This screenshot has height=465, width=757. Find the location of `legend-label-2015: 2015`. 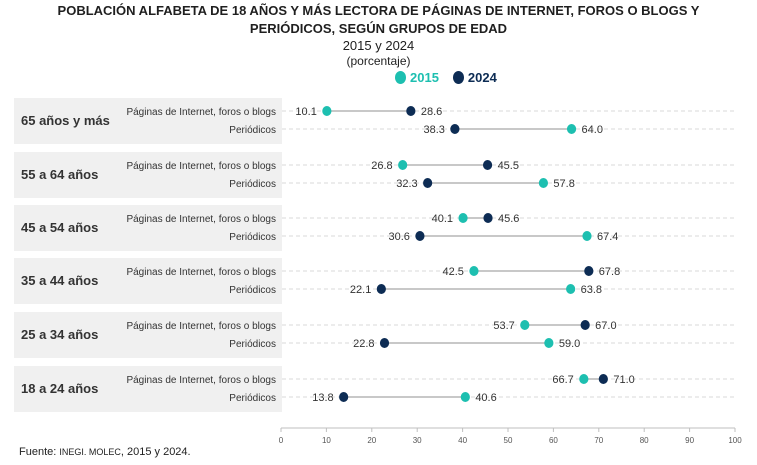

legend-label-2015: 2015 is located at coordinates (424, 77).